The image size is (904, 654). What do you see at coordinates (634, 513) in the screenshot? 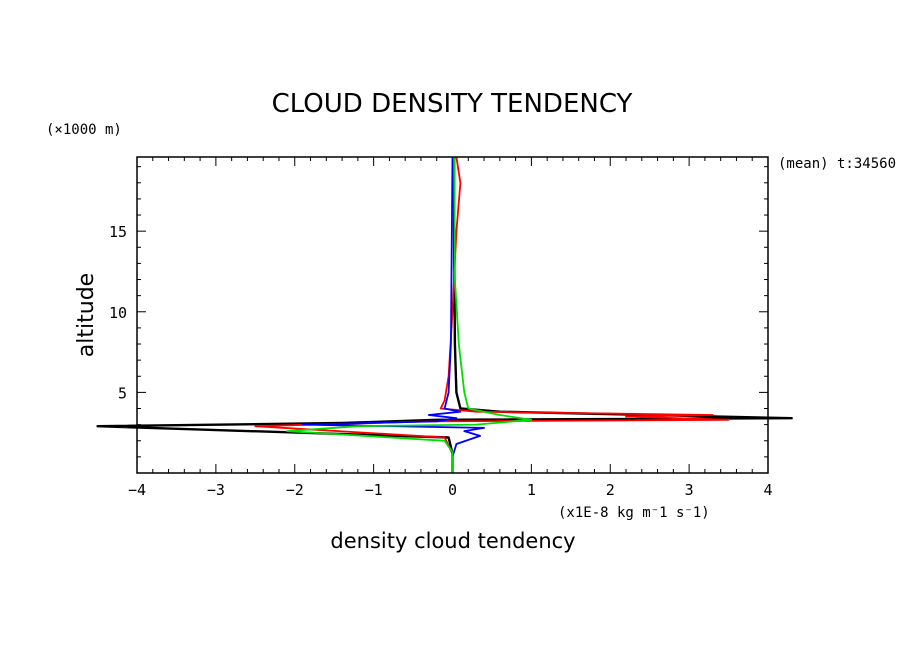
I see `x-unit-label: (x1E-8 kg m⁻1 s⁻1)` at bounding box center [634, 513].